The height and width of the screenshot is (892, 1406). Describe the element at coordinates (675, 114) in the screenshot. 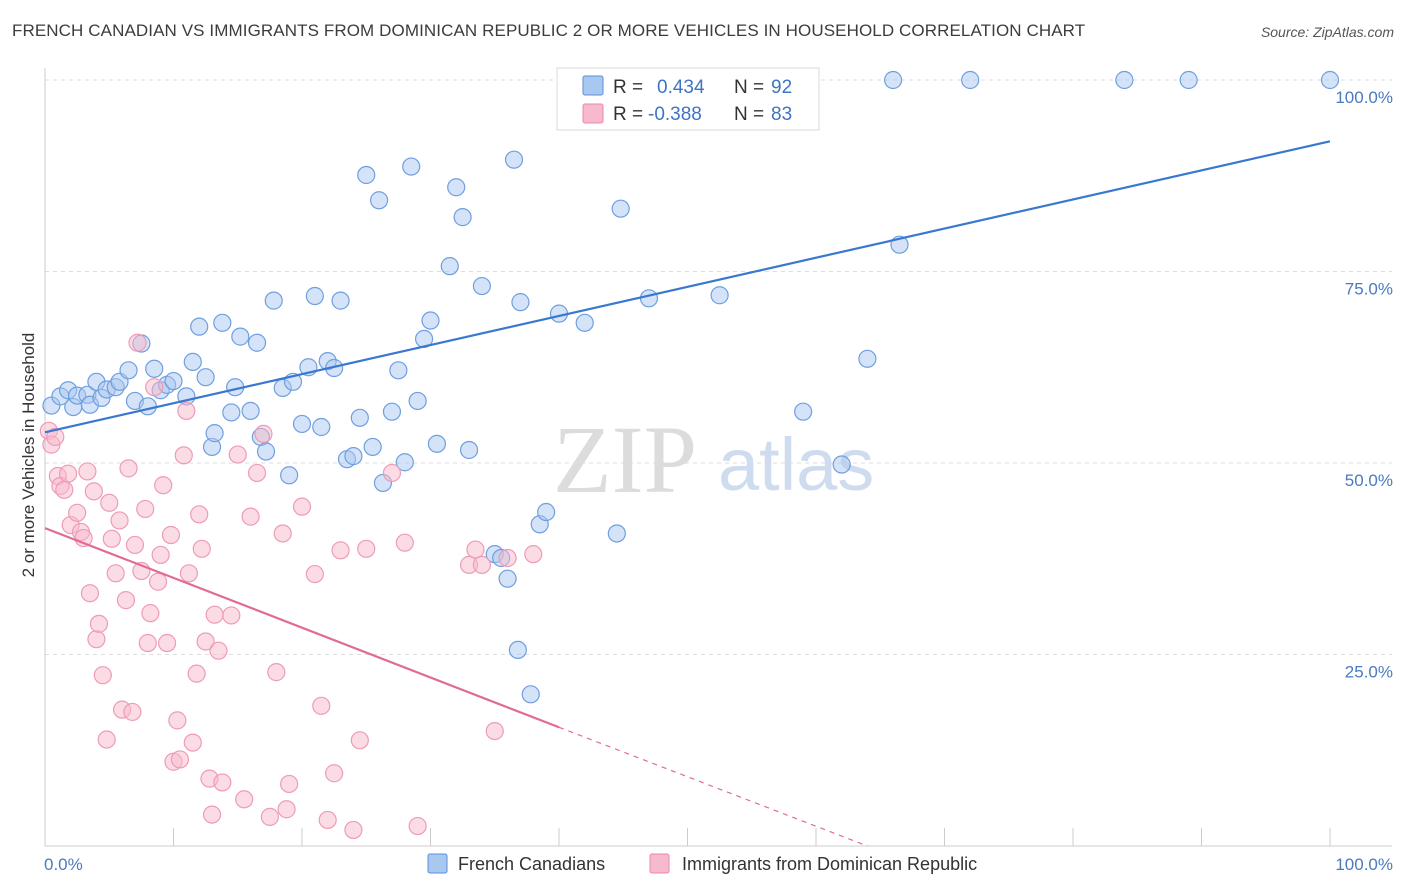

I see `legend-r-value-2: -0.388` at that location.